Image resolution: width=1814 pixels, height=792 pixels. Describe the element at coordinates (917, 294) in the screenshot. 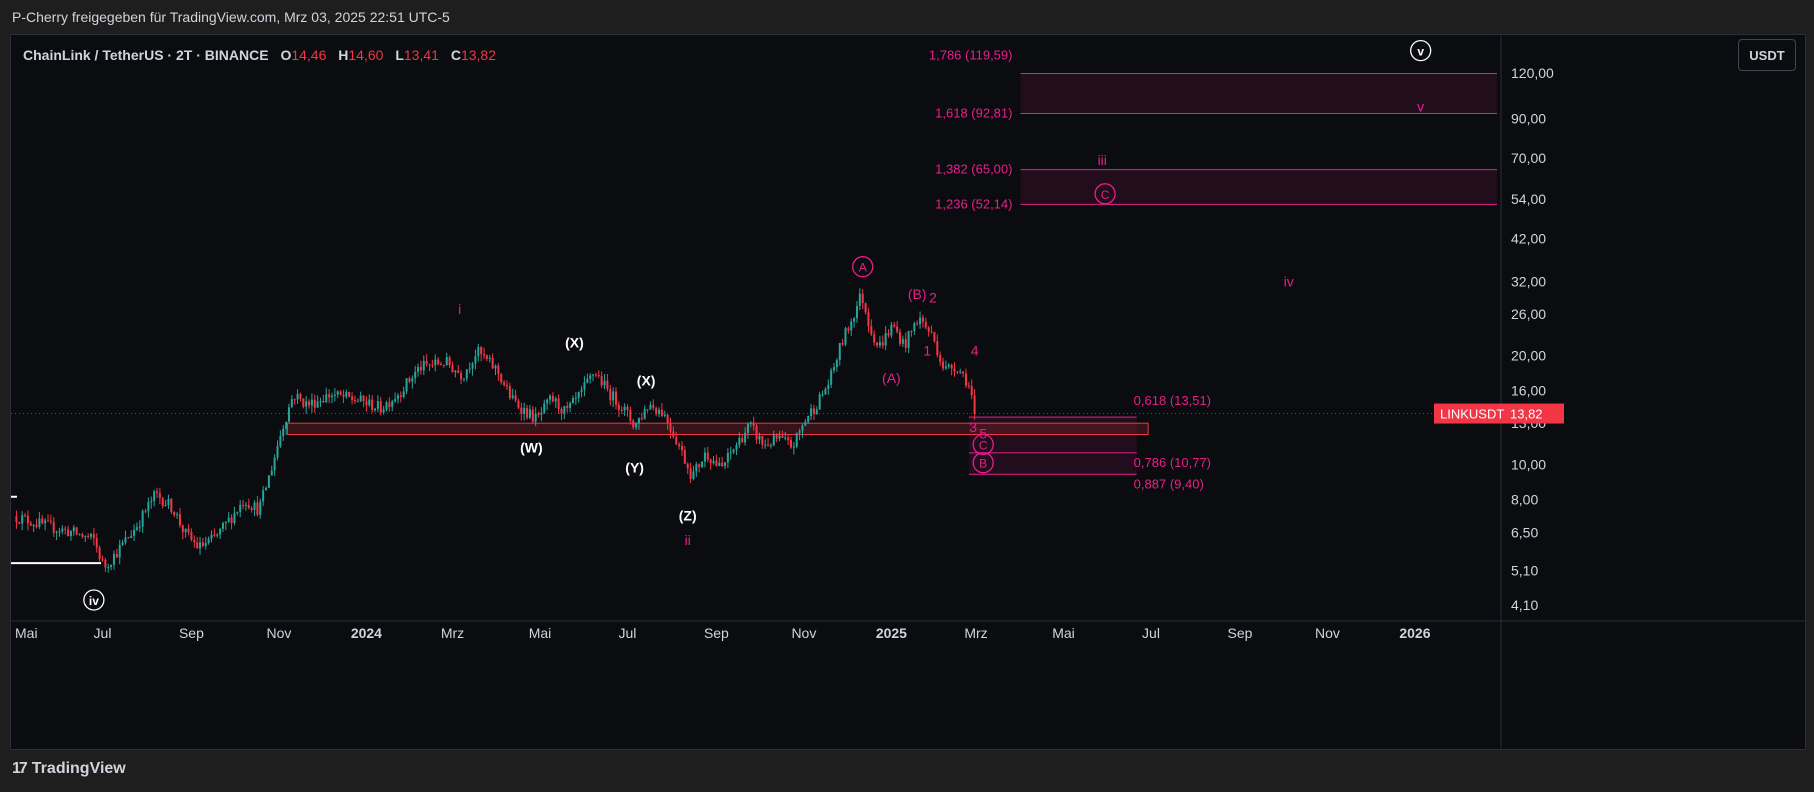

I see `wave-label: (B)` at that location.